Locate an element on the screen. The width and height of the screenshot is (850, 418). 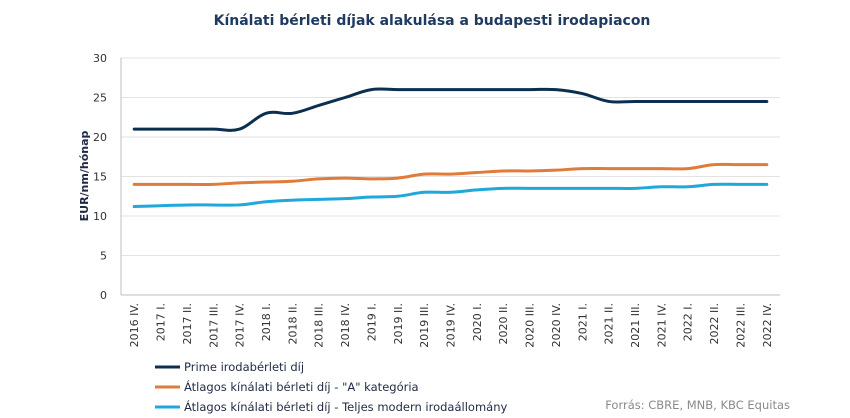
x-tick-label: 2020 I. is located at coordinates (477, 322).